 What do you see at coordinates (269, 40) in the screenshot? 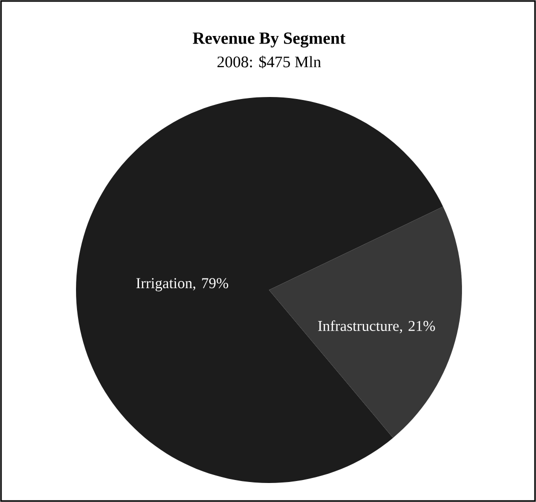
I see `chart-title: Revenue By Segment` at bounding box center [269, 40].